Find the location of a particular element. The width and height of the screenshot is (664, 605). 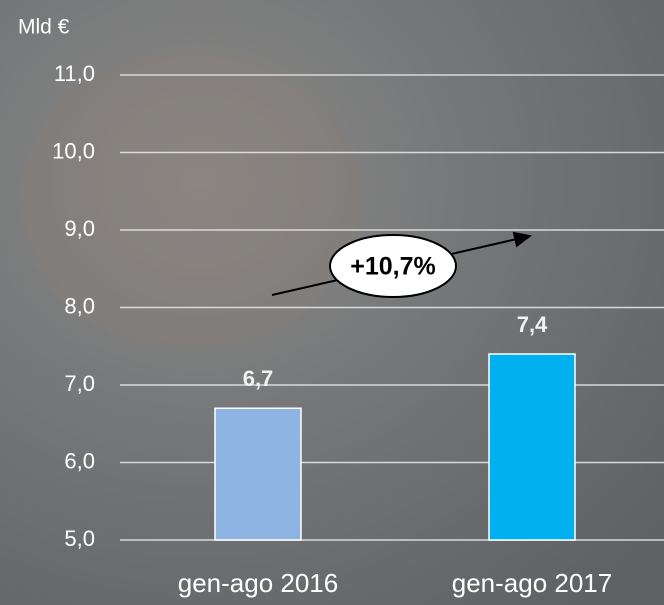

y-unit: Mld € is located at coordinates (44, 27).